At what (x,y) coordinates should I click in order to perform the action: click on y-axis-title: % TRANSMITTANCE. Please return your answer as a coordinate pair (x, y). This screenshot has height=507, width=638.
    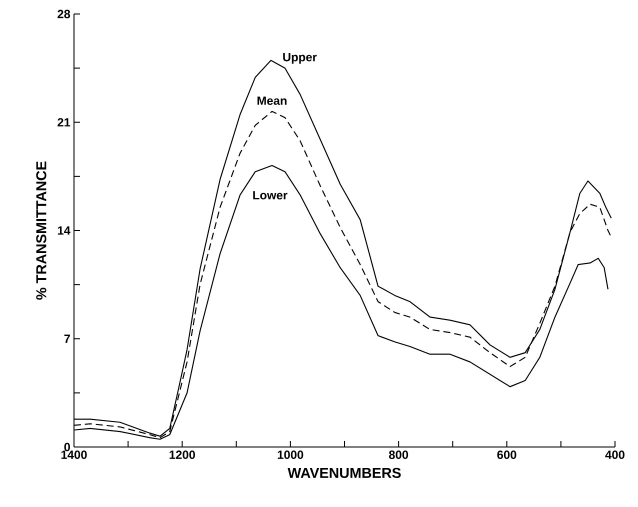
    Looking at the image, I should click on (41, 230).